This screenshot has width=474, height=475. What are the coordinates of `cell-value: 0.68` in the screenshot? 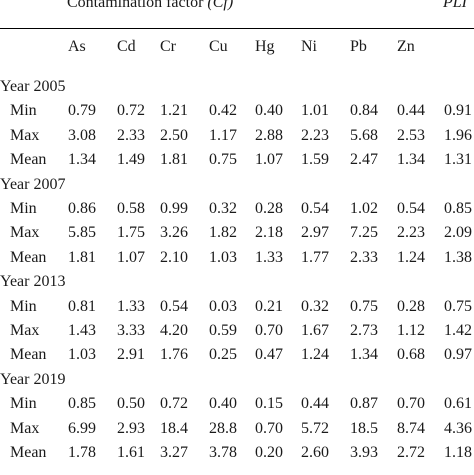 It's located at (411, 354).